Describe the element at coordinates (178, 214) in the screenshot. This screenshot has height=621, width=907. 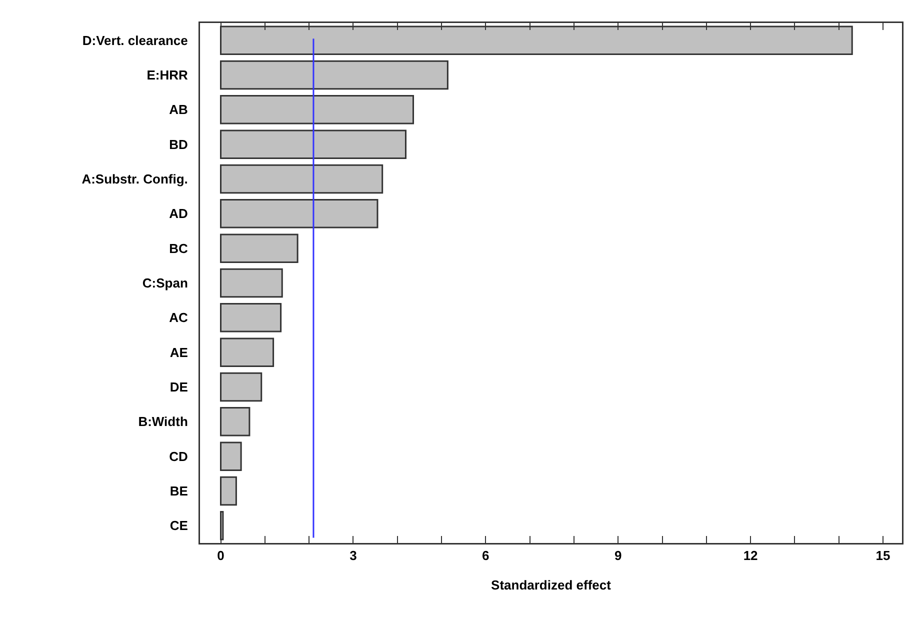
I see `y-tick-label: AD` at that location.